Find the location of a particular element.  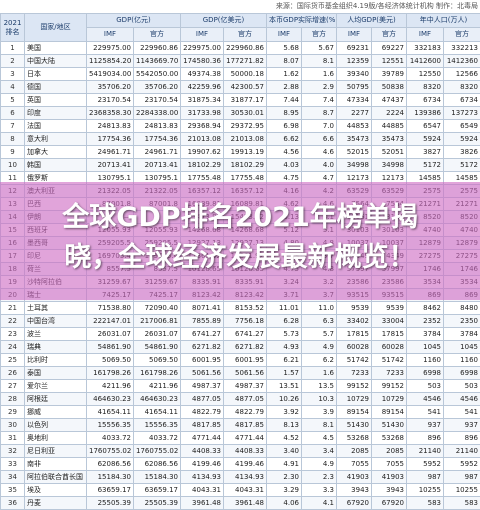

value-cell: 3.40 is located at coordinates (284, 451).